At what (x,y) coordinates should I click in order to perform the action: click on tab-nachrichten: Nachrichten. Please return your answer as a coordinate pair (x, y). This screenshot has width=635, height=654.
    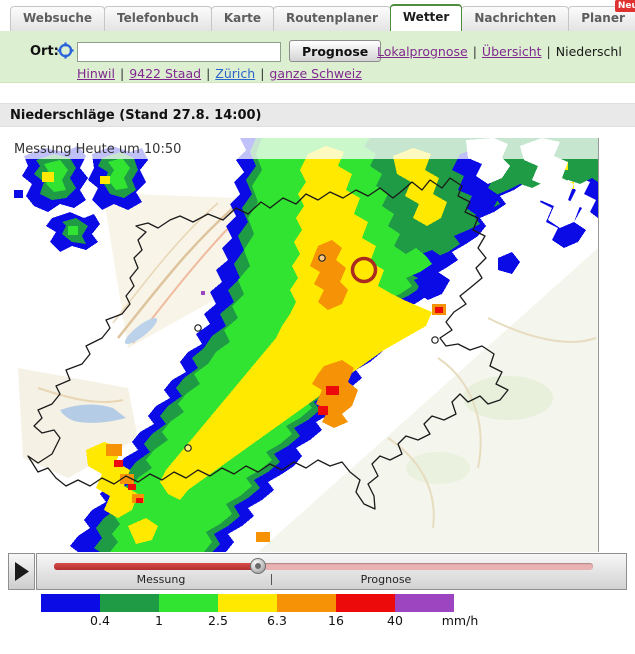
    Looking at the image, I should click on (515, 18).